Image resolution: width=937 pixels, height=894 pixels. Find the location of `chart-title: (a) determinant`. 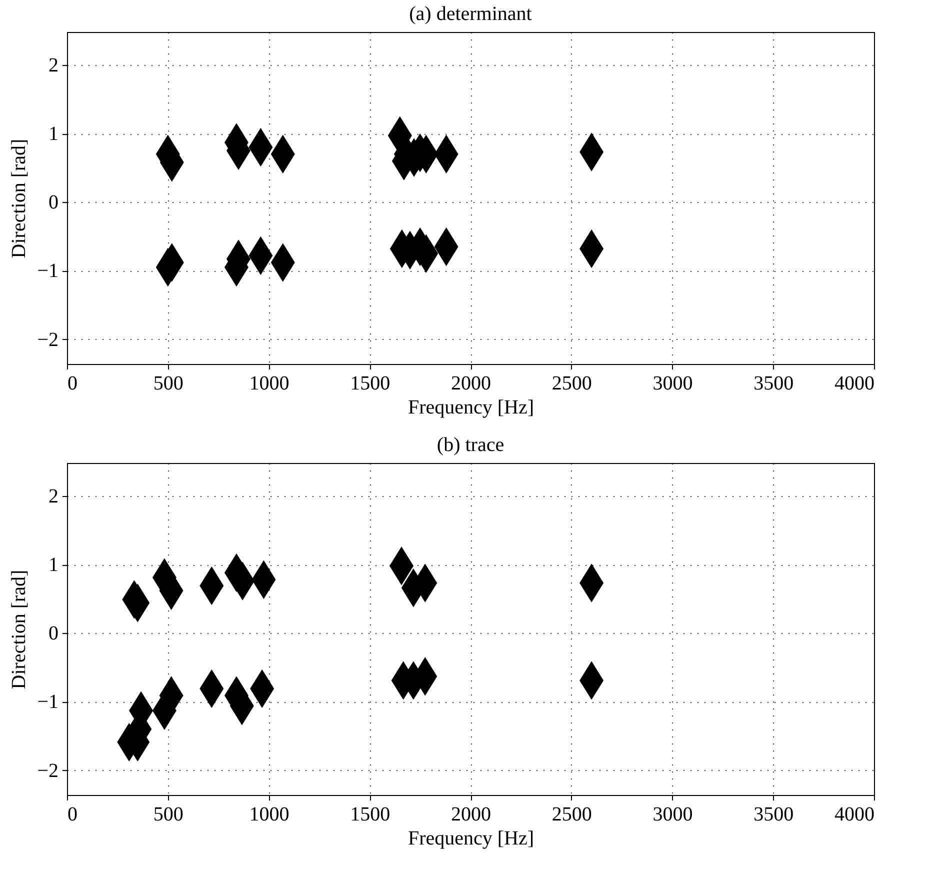

chart-title: (a) determinant is located at coordinates (470, 14).